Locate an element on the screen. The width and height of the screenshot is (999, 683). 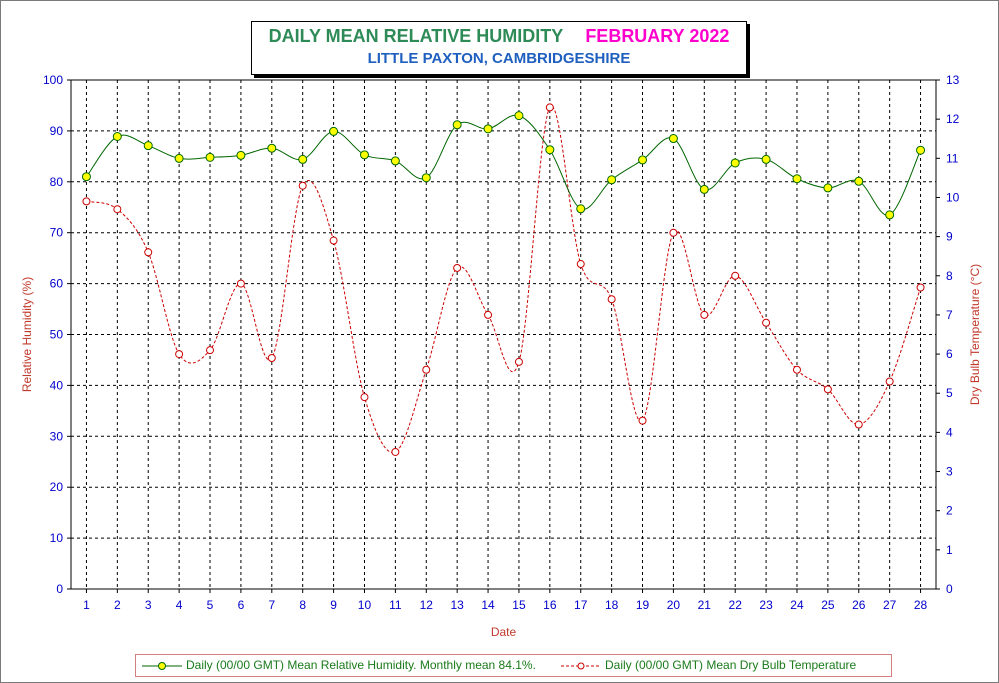
x-tick-label: 16 is located at coordinates (550, 605).